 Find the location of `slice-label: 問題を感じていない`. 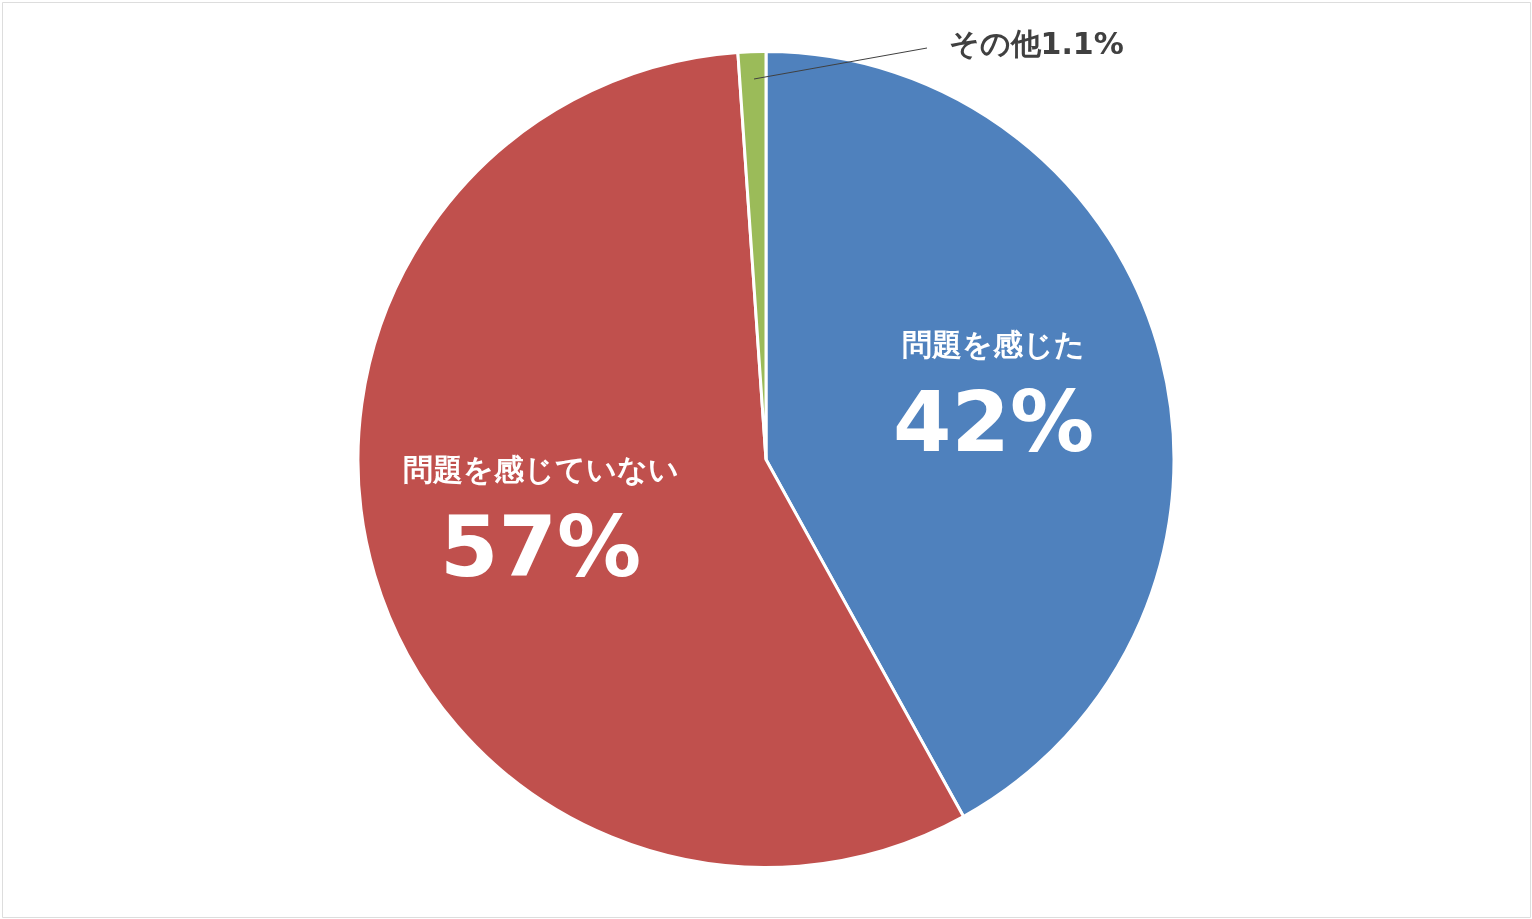

slice-label: 問題を感じていない is located at coordinates (540, 470).